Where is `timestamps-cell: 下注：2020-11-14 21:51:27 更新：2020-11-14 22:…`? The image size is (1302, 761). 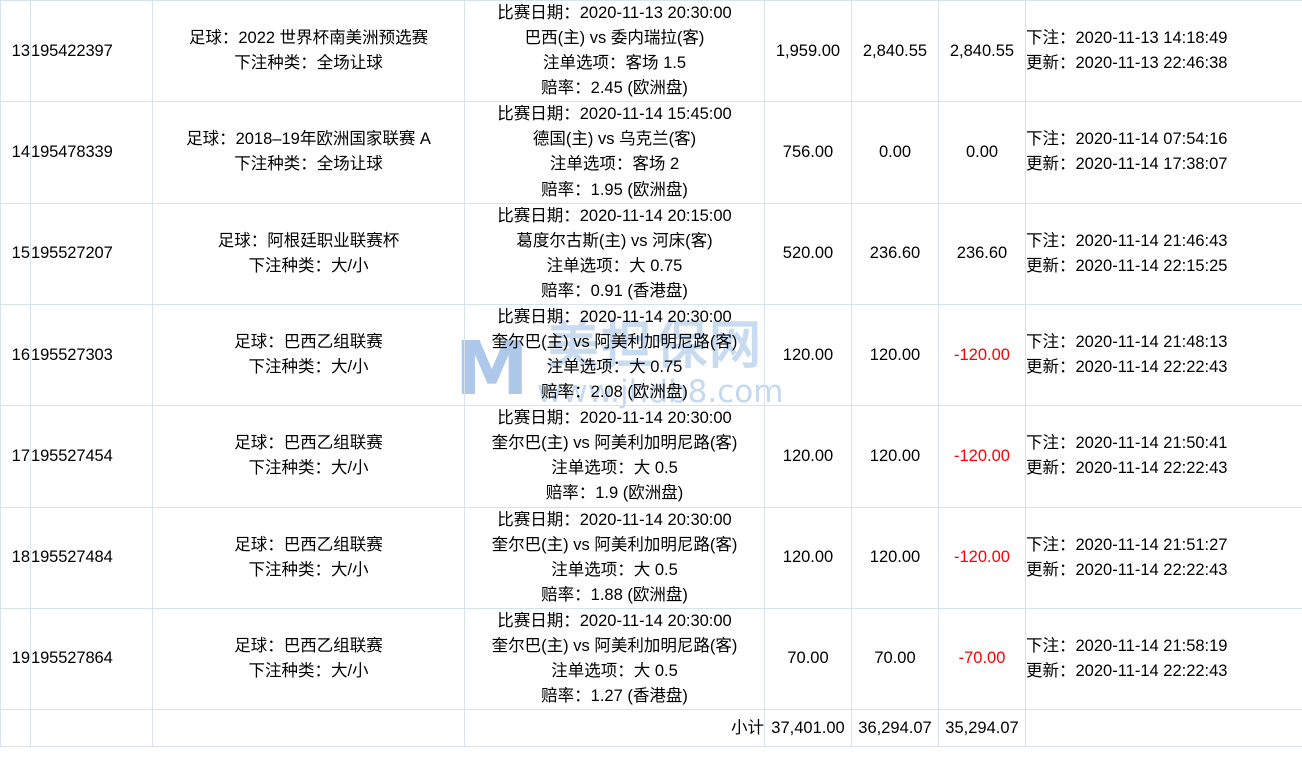 timestamps-cell: 下注：2020-11-14 21:51:27 更新：2020-11-14 22:… is located at coordinates (1163, 557).